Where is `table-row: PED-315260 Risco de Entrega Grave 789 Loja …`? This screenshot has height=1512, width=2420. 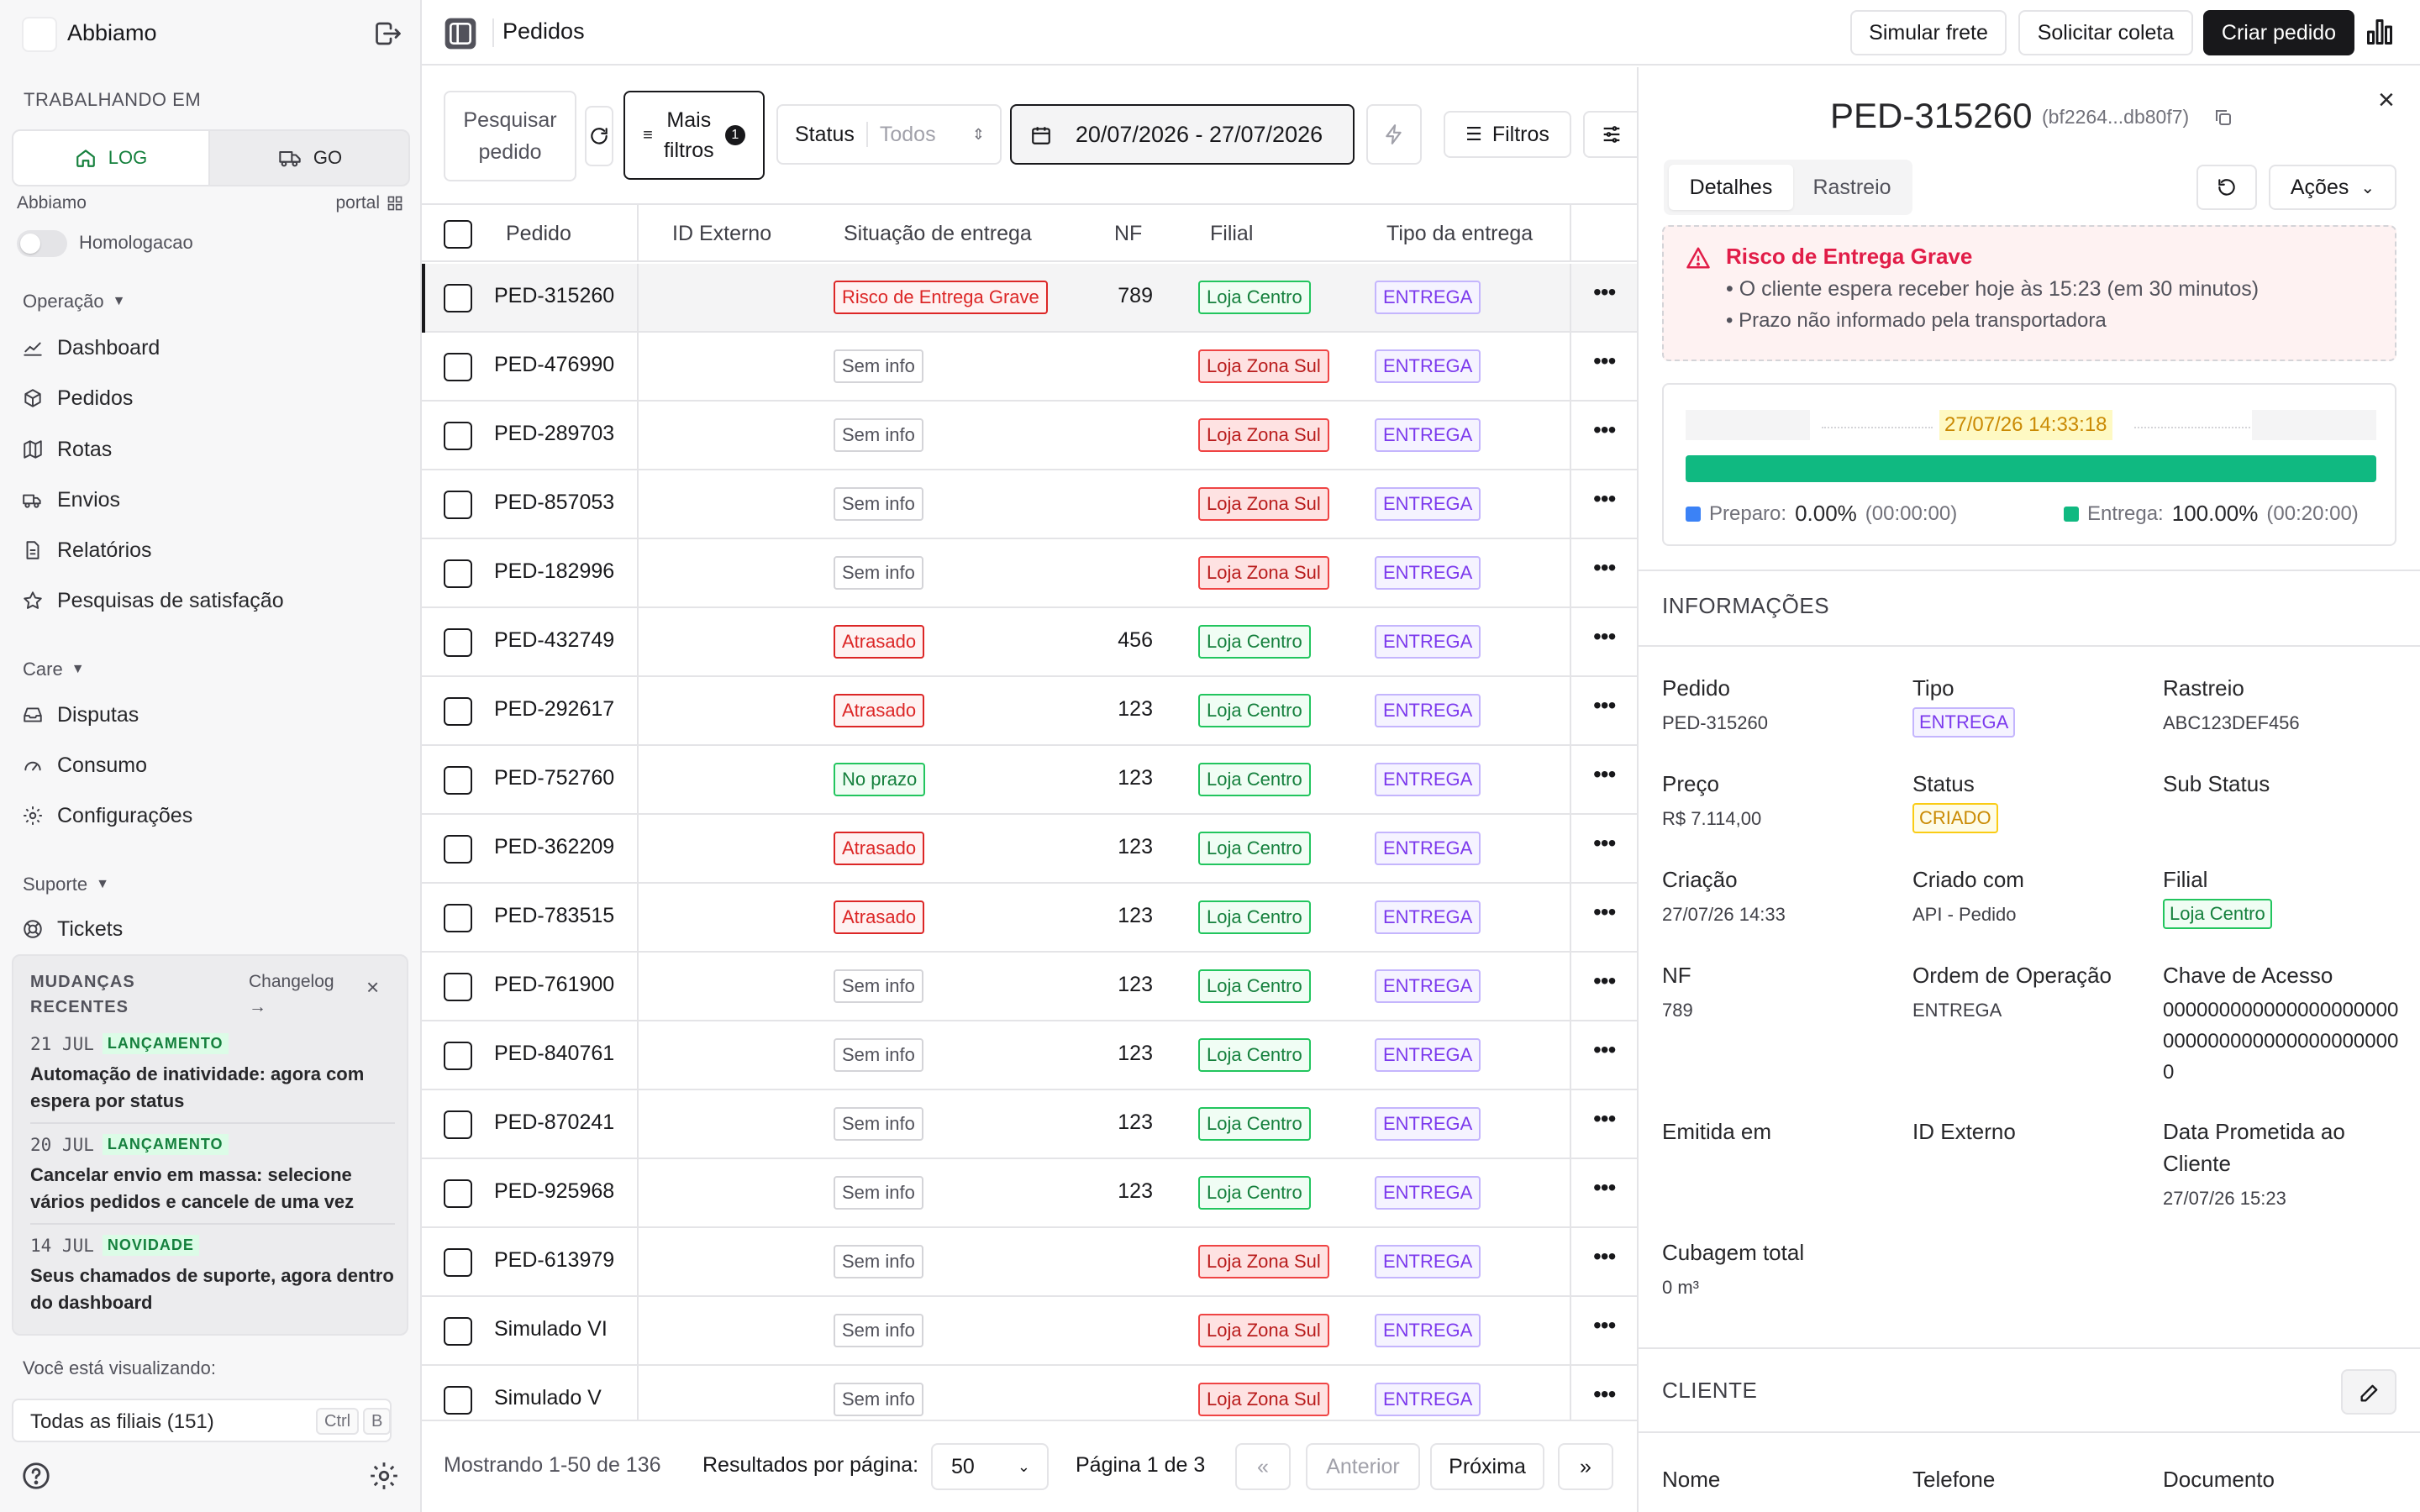 table-row: PED-315260 Risco de Entrega Grave 789 Loja … is located at coordinates (1029, 298).